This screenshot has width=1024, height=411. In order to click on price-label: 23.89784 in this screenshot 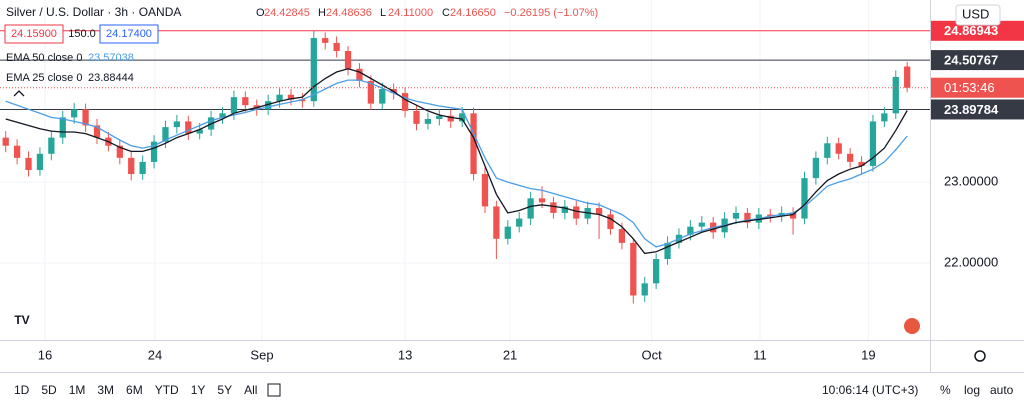, I will do `click(971, 109)`.